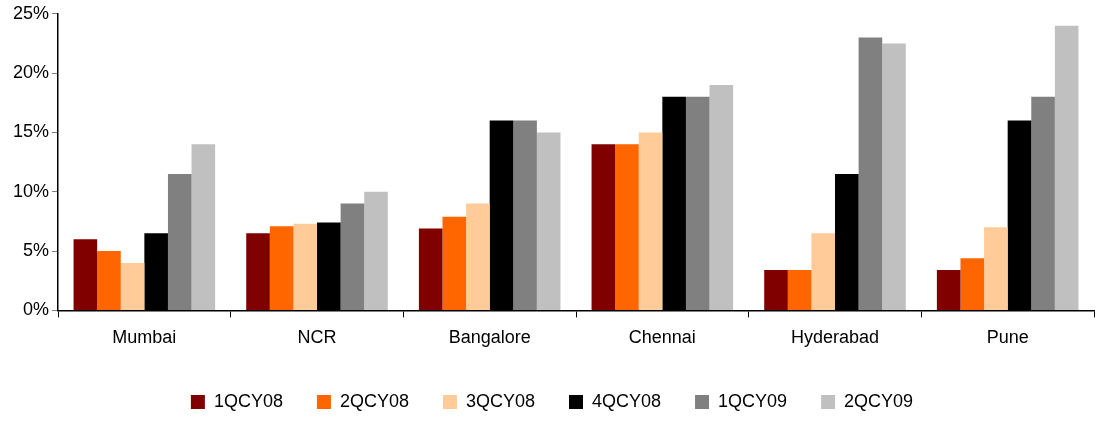 The height and width of the screenshot is (427, 1106). Describe the element at coordinates (36, 250) in the screenshot. I see `y-tick-label: 5%` at that location.